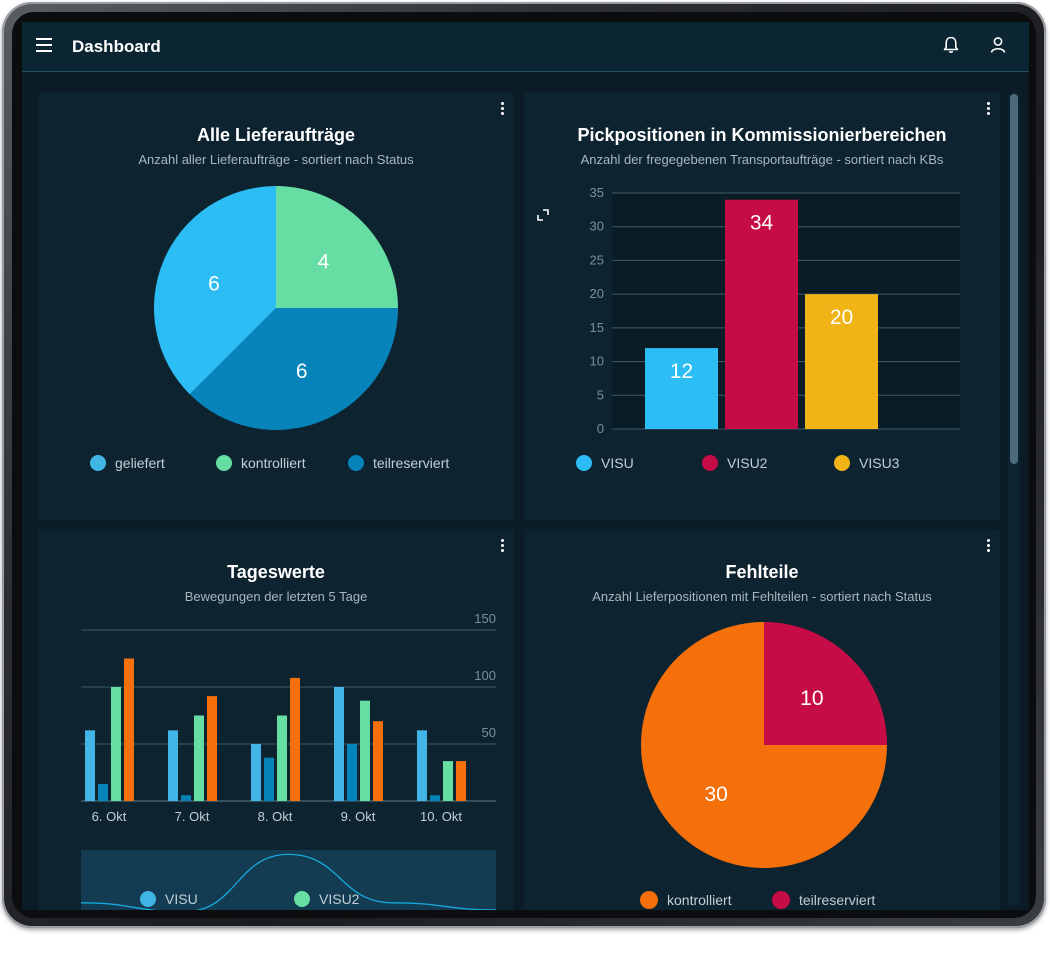 The image size is (1050, 955). Describe the element at coordinates (212, 748) in the screenshot. I see `bar-7. Okt-s3` at that location.